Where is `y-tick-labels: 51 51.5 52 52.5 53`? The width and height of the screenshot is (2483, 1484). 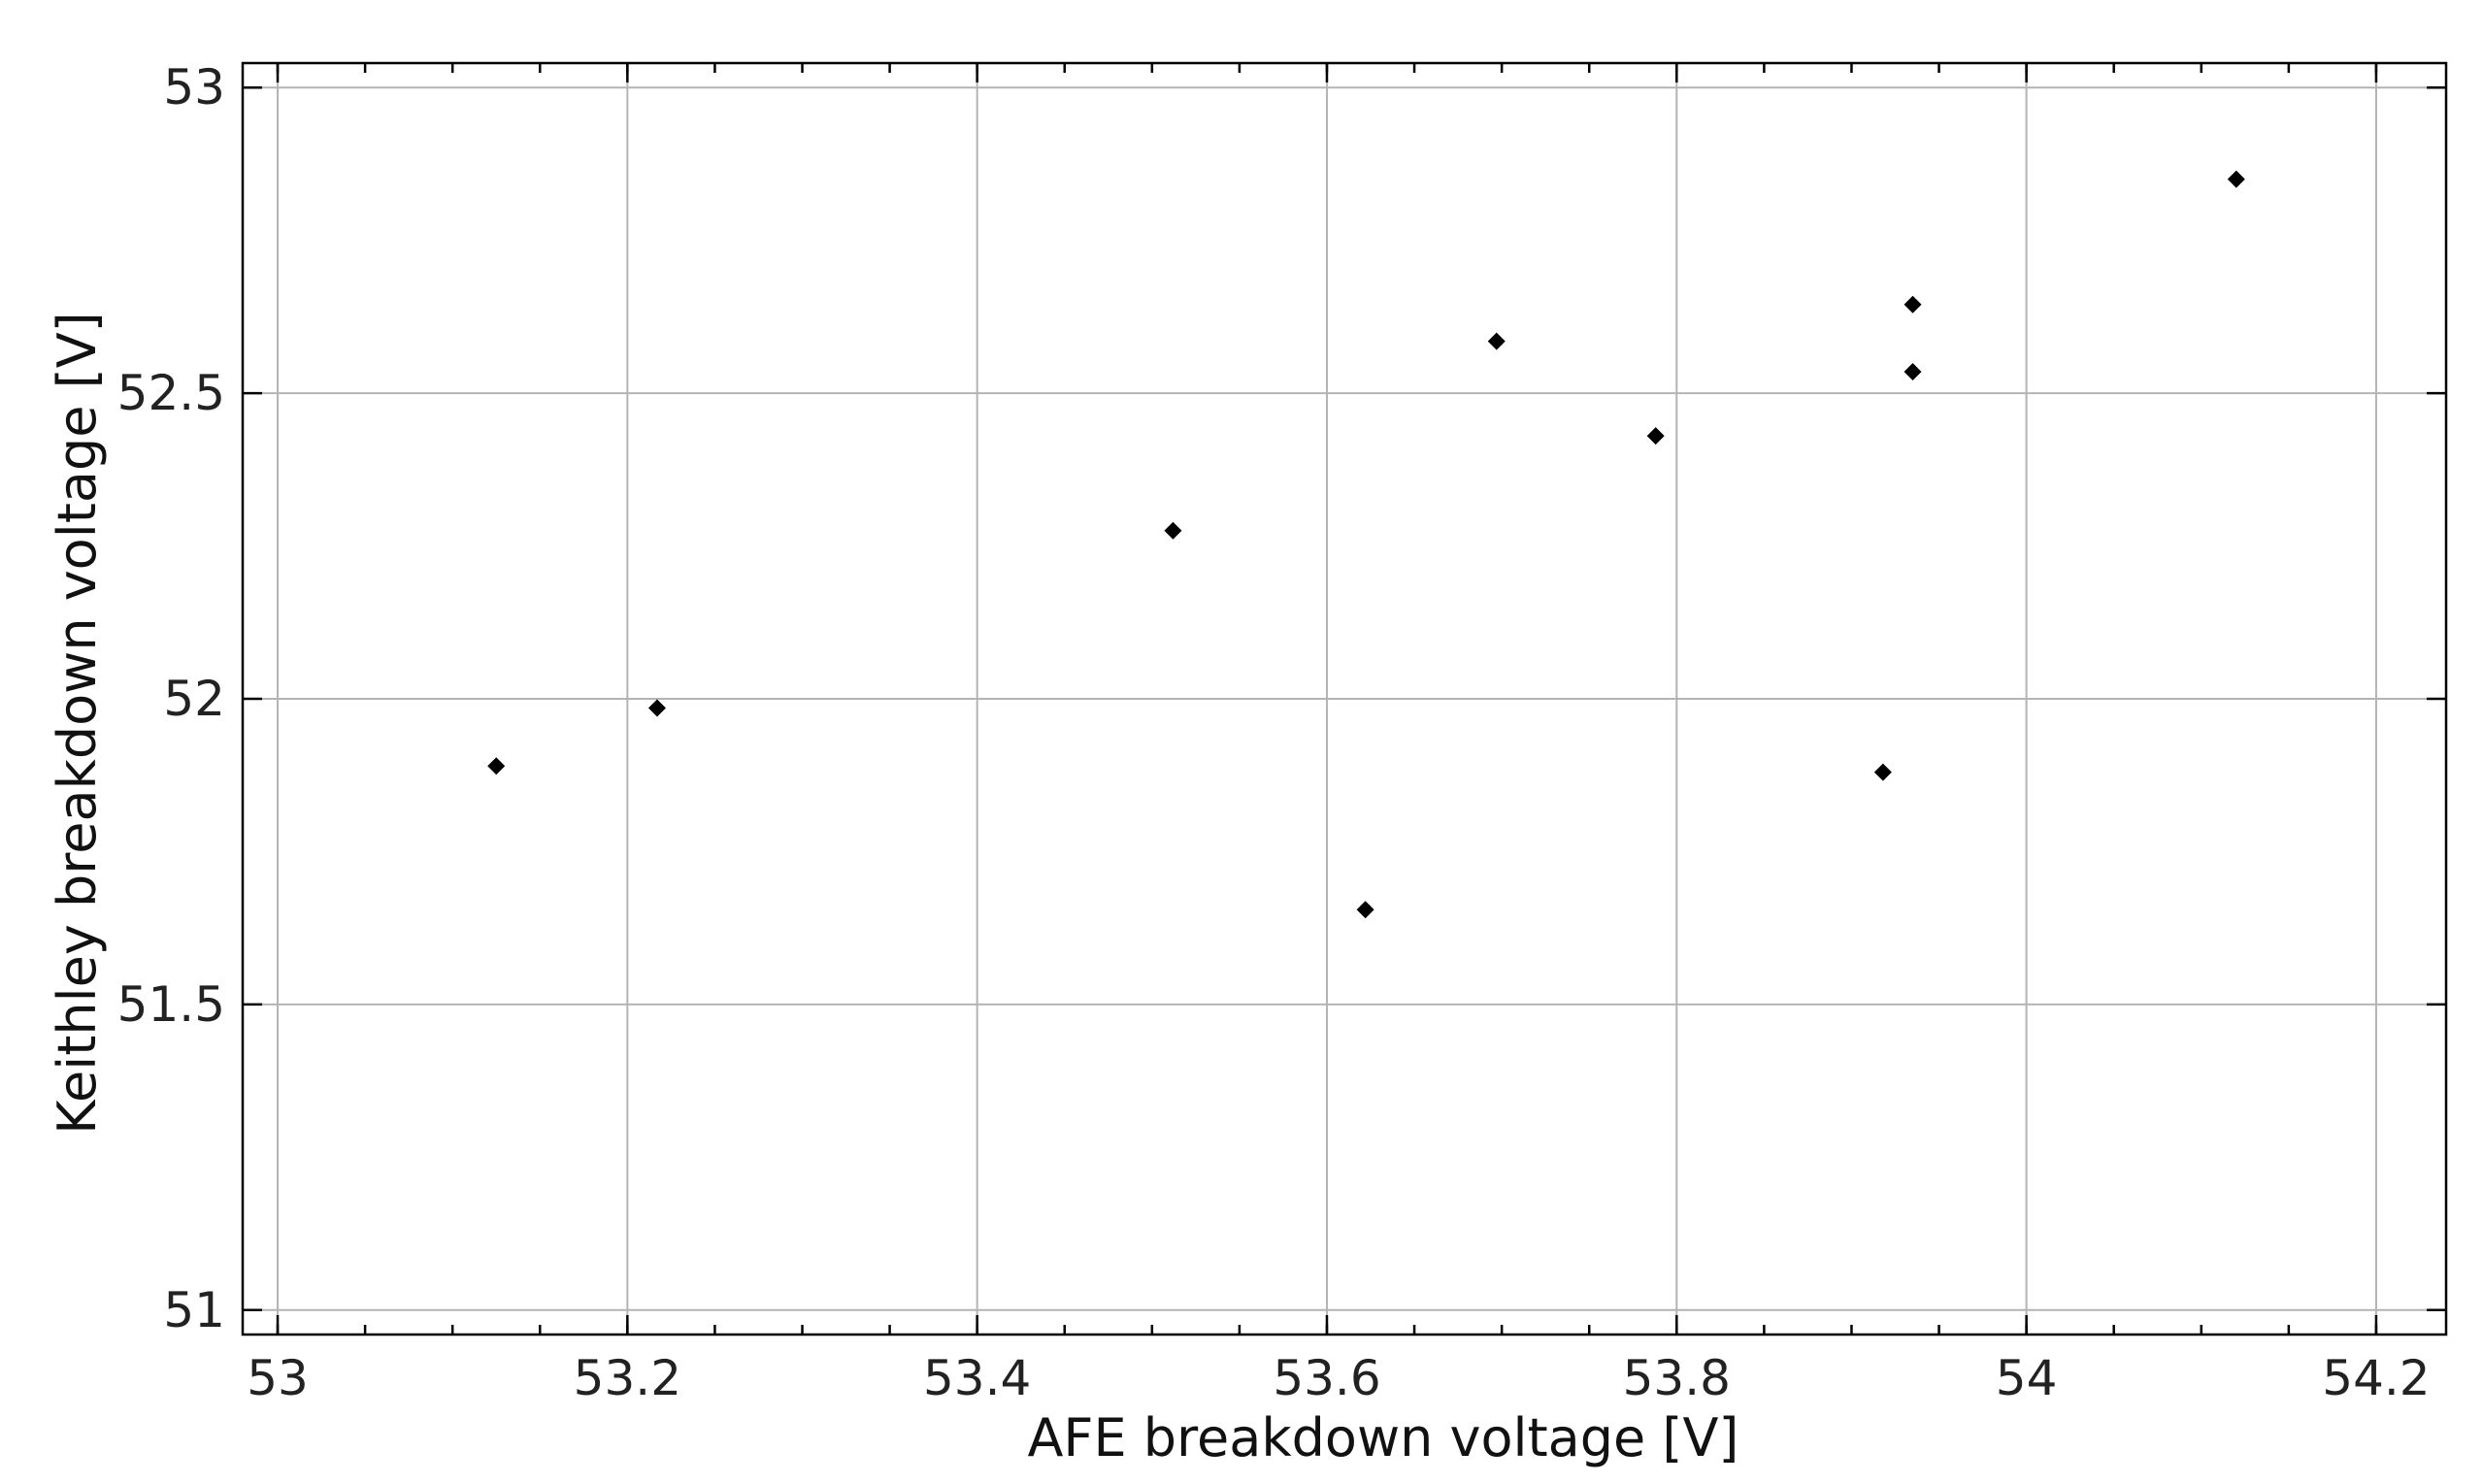 y-tick-labels: 51 51.5 52 52.5 53 is located at coordinates (171, 698).